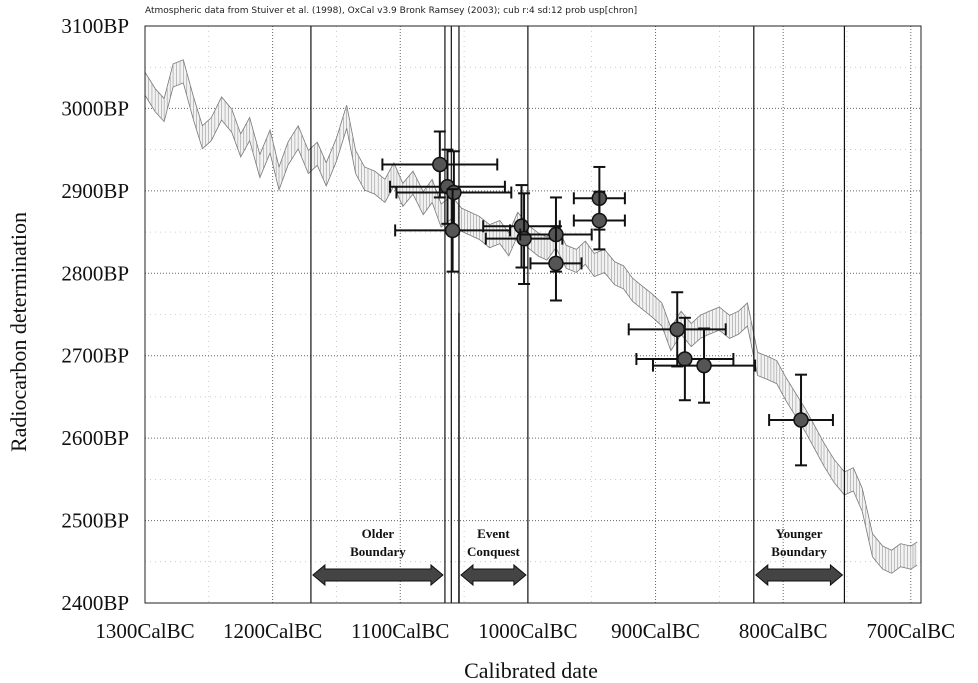  Describe the element at coordinates (95, 273) in the screenshot. I see `y-tick-label: 2800BP` at that location.